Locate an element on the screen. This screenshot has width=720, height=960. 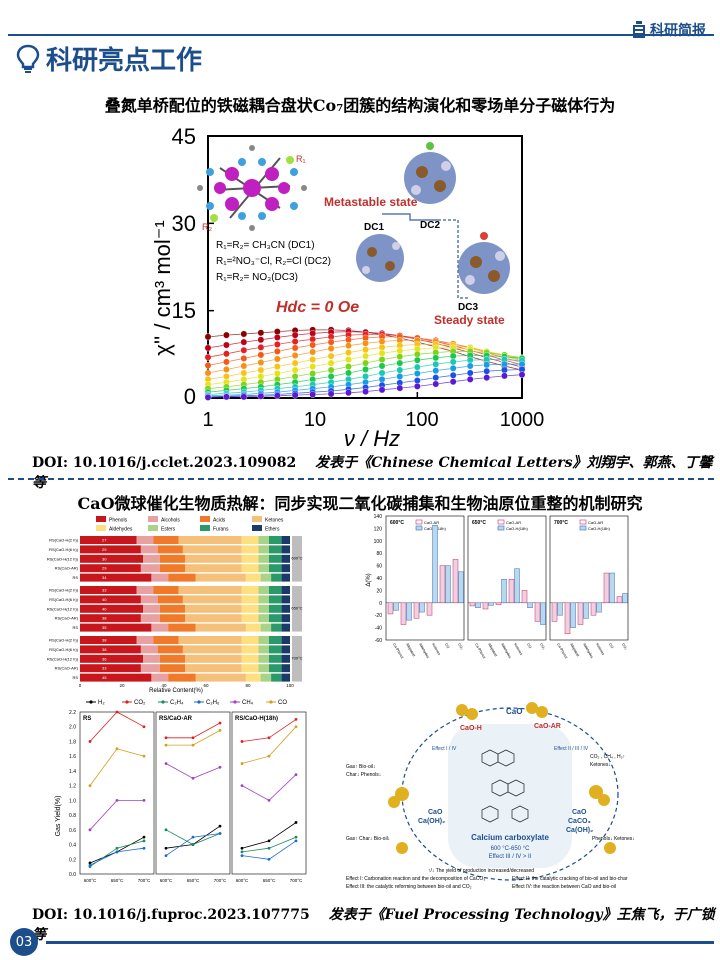
x-tick: 650°C is located at coordinates (117, 880).